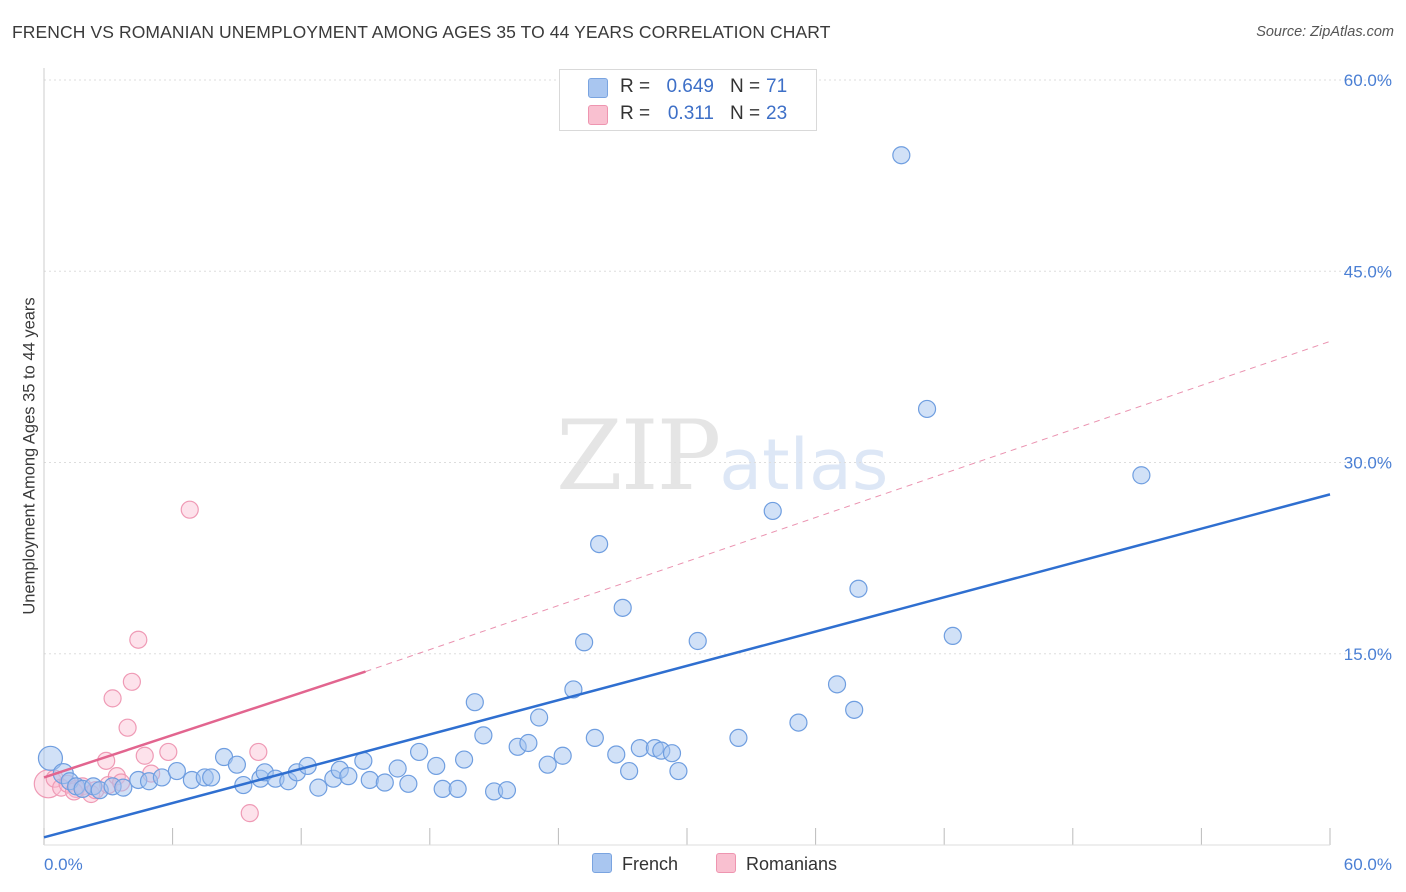 The width and height of the screenshot is (1406, 892). Describe the element at coordinates (638, 456) in the screenshot. I see `watermark-main: ZIP` at that location.